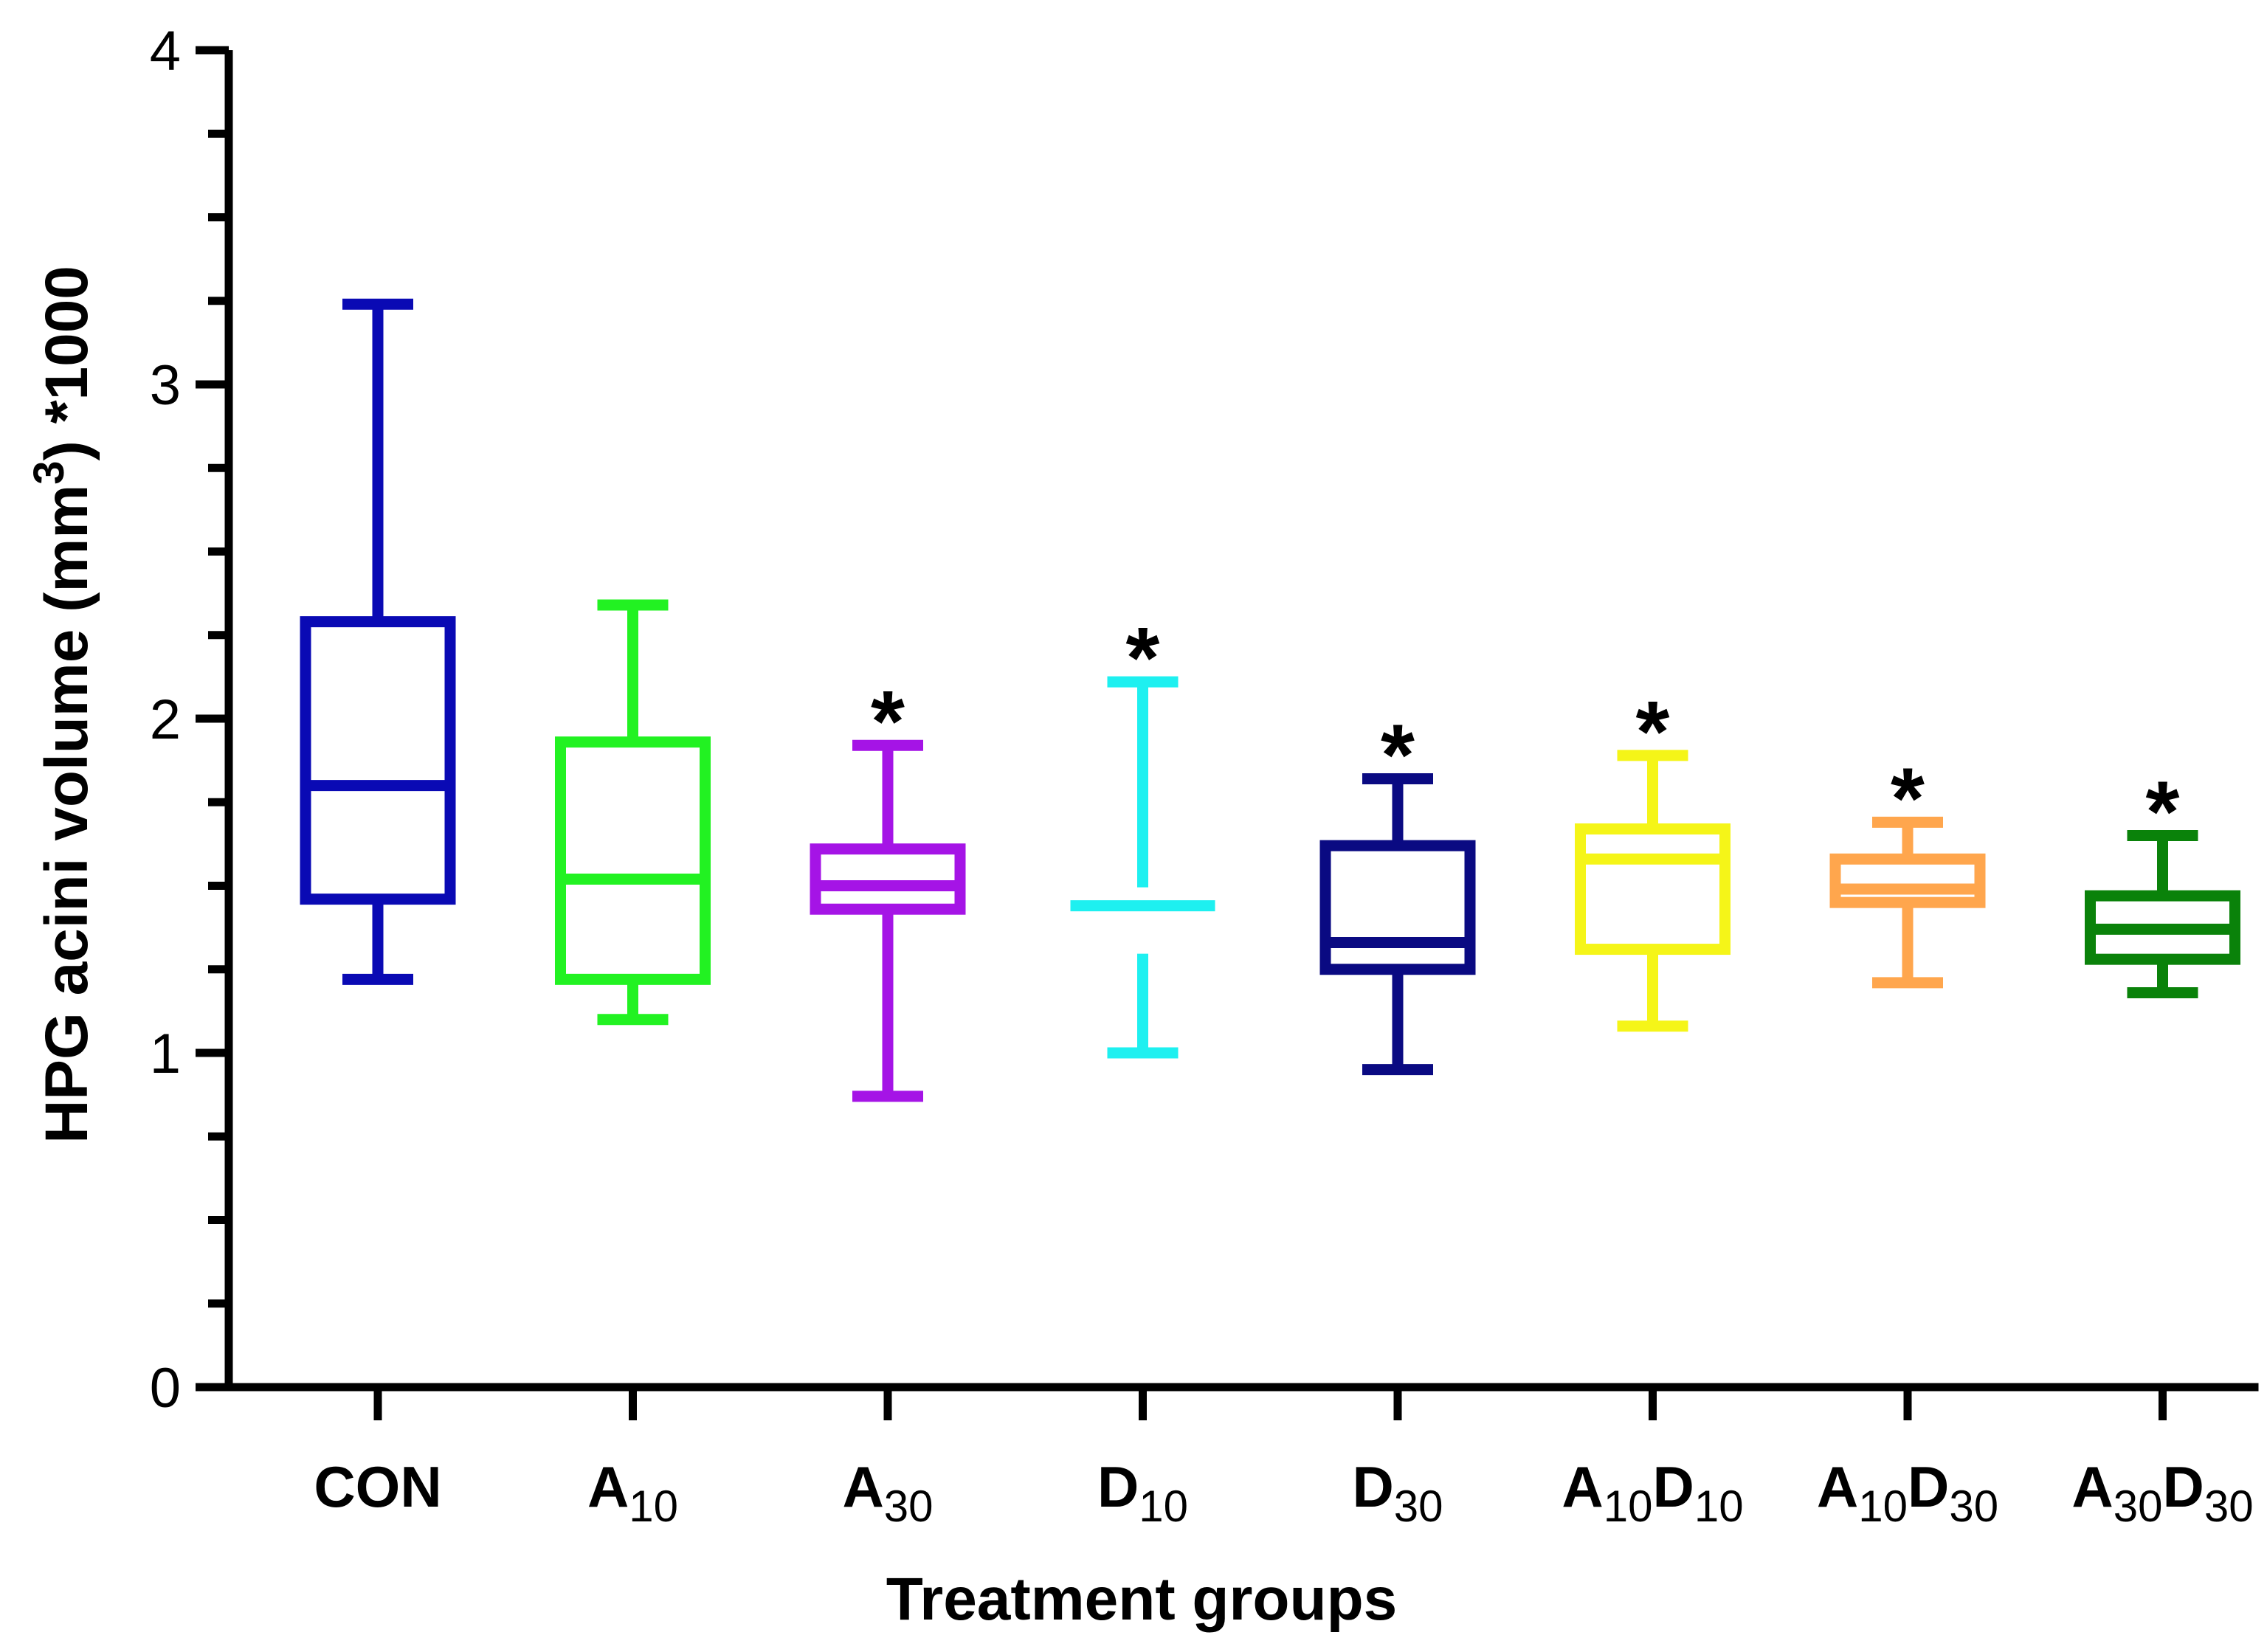  I want to click on box-d30, so click(1397, 925).